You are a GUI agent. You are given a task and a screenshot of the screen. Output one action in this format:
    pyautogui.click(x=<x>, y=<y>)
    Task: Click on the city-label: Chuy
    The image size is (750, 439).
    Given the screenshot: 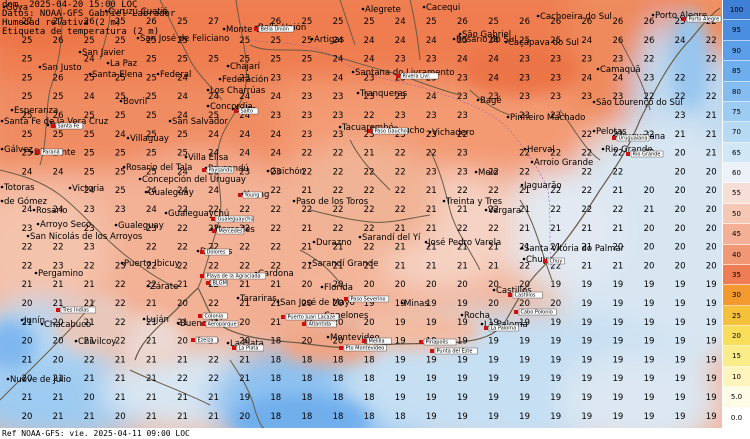 What is the action you would take?
    pyautogui.click(x=537, y=260)
    